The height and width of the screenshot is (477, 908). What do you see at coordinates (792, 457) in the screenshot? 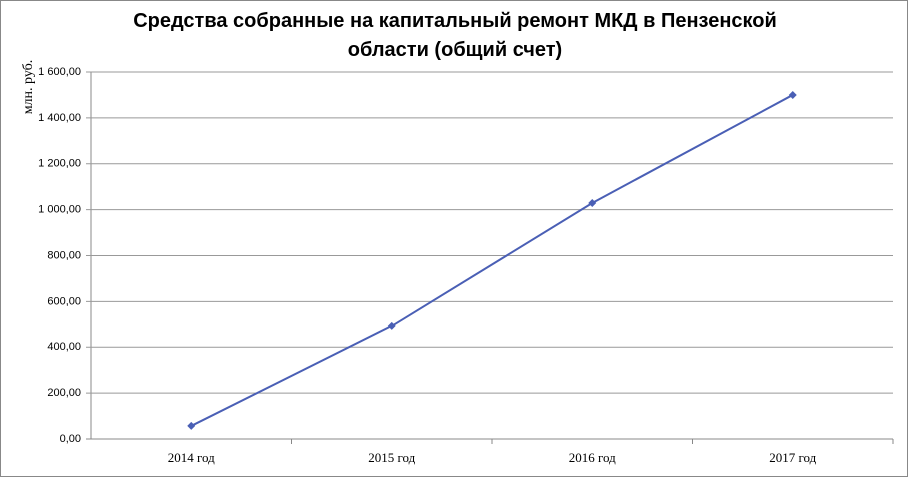
I see `x-tick-label: 2017 год` at bounding box center [792, 457].